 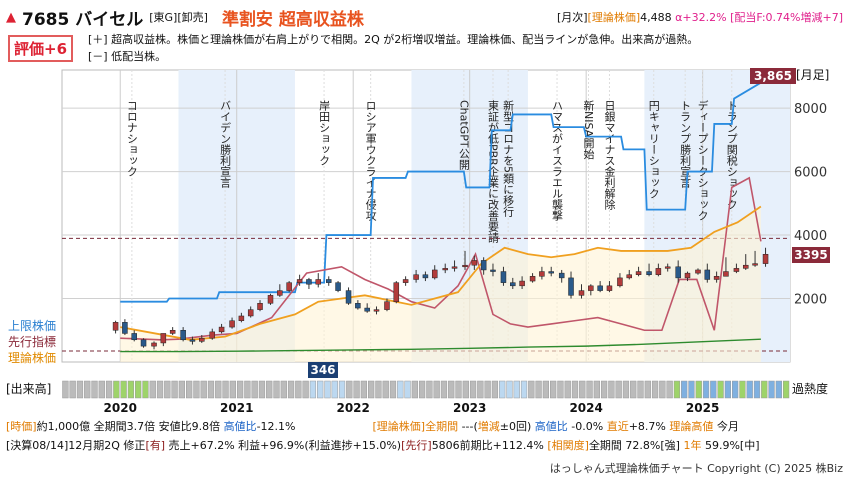 I want to click on event-label: ChatGPT公開, so click(x=463, y=135).